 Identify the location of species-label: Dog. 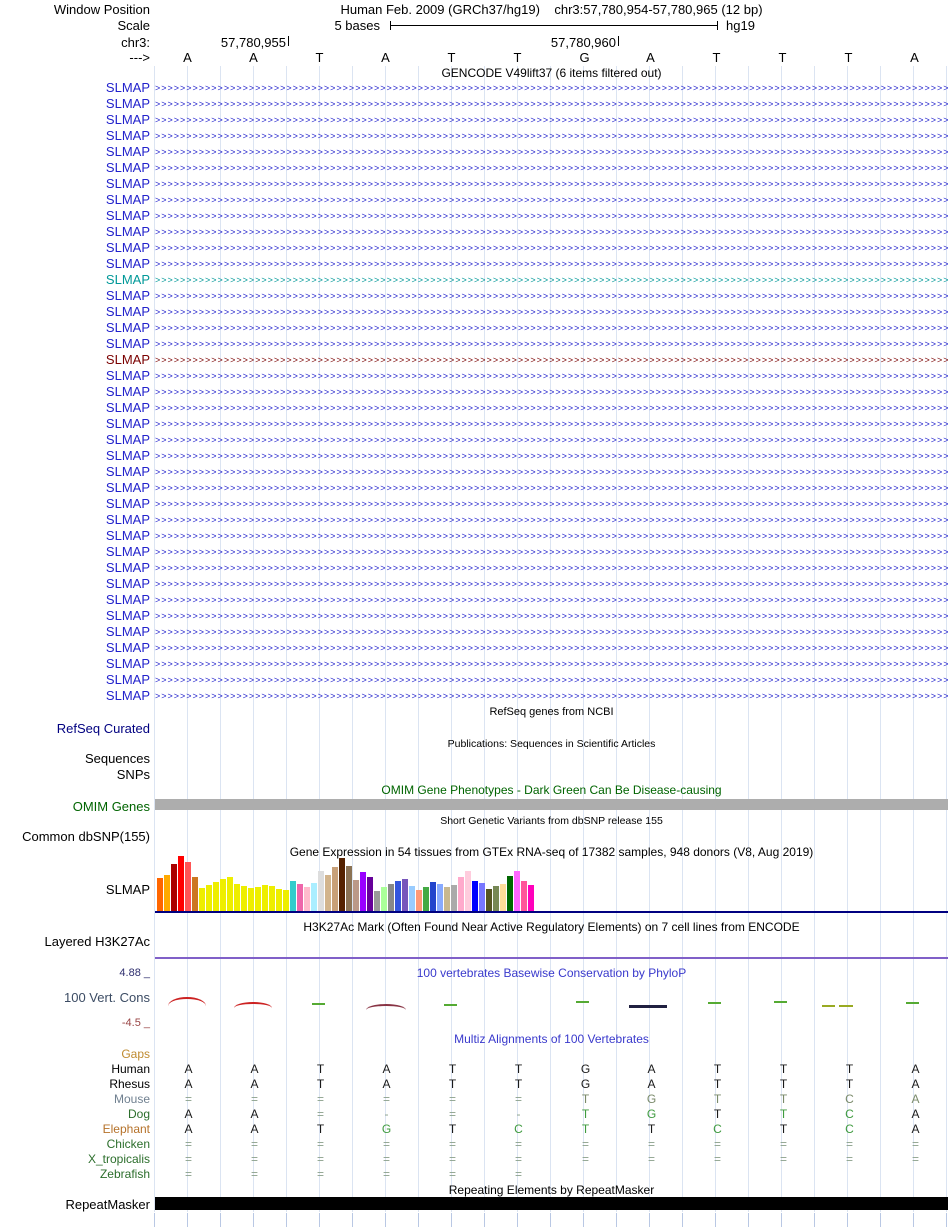
(138, 1114).